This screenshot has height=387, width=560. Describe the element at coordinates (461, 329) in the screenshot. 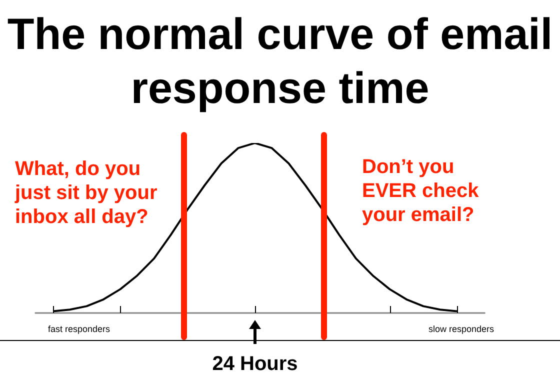

I see `text: slow responders` at that location.